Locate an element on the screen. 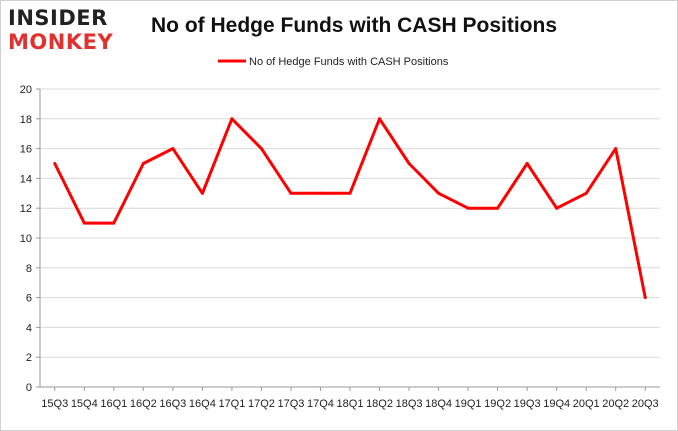  y-tick-label: 8 is located at coordinates (29, 269).